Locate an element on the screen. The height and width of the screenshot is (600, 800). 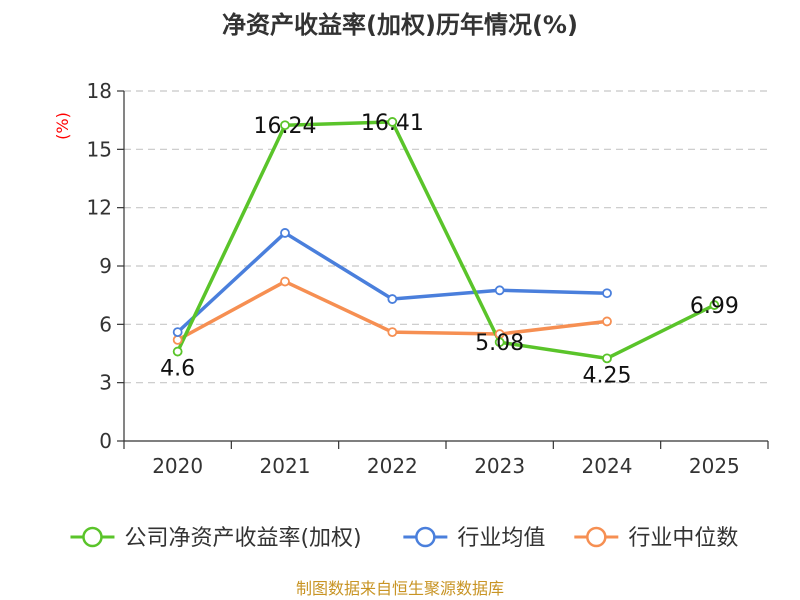
data-label-2025: 6.99 is located at coordinates (714, 306).